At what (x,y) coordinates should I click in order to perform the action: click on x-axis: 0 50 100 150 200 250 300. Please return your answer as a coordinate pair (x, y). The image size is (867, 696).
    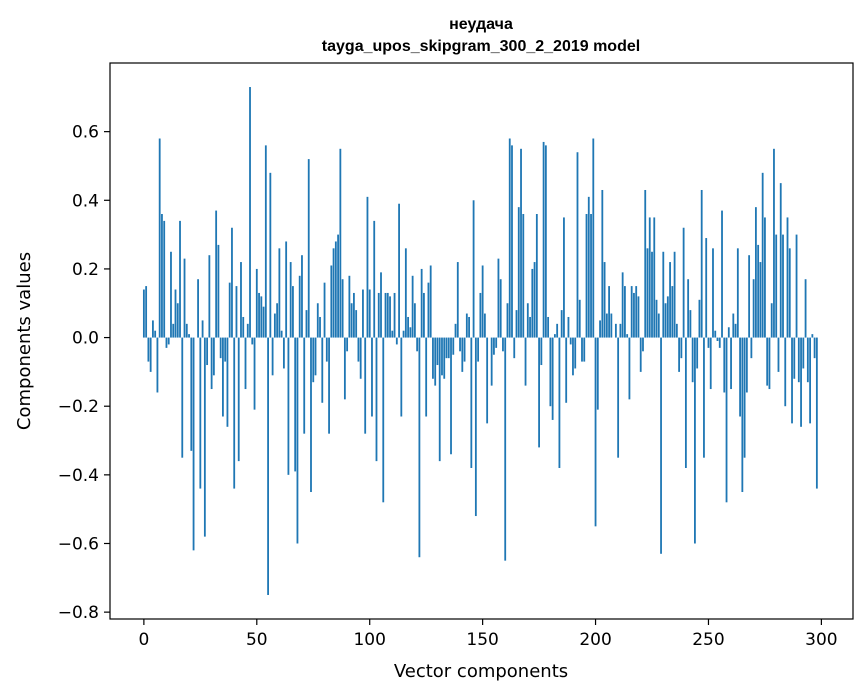
    Looking at the image, I should click on (488, 634).